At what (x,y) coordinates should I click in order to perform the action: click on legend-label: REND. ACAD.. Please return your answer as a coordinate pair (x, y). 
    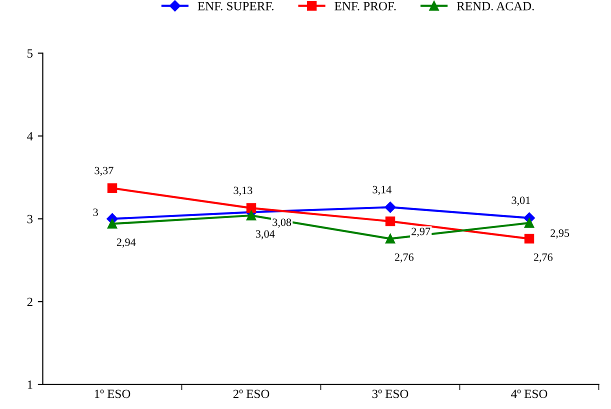
    Looking at the image, I should click on (495, 6).